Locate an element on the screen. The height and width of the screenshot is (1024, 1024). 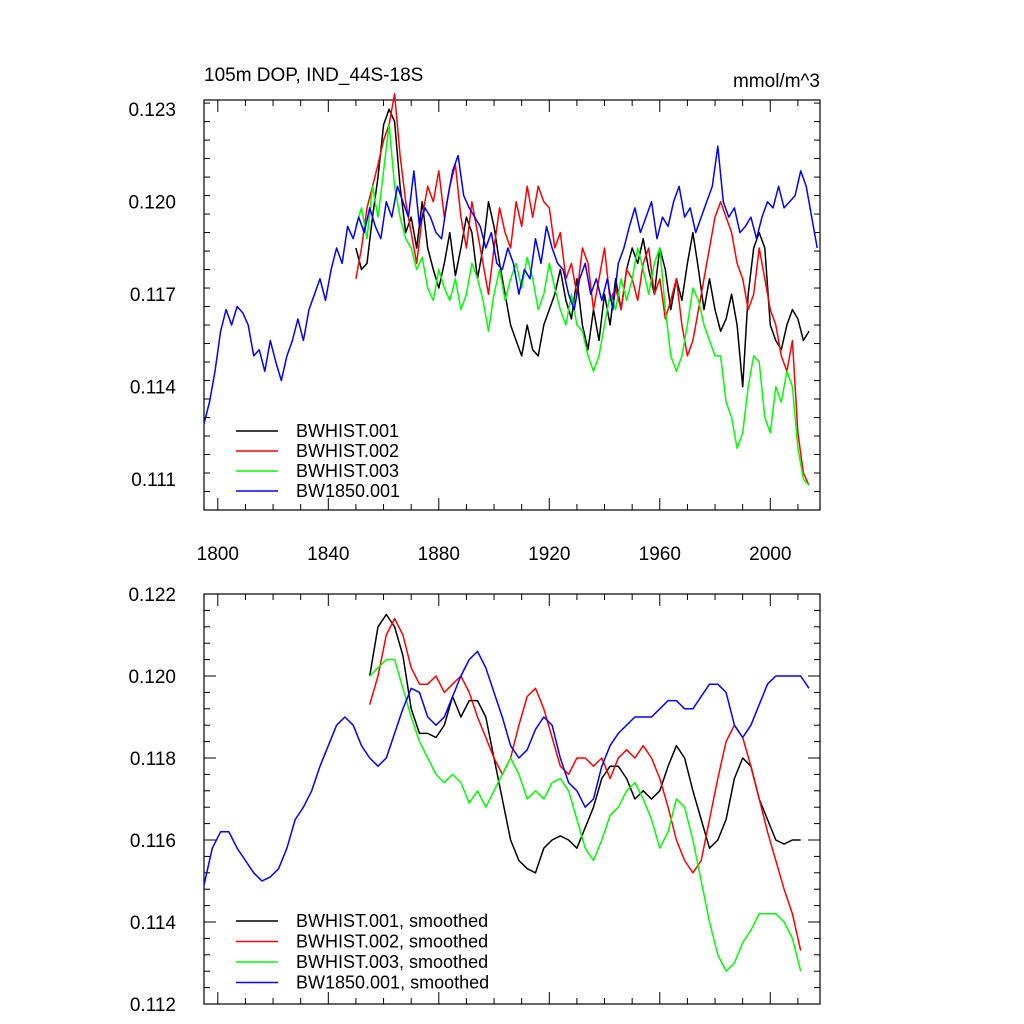
y-tick-label: 0.116 is located at coordinates (153, 841).